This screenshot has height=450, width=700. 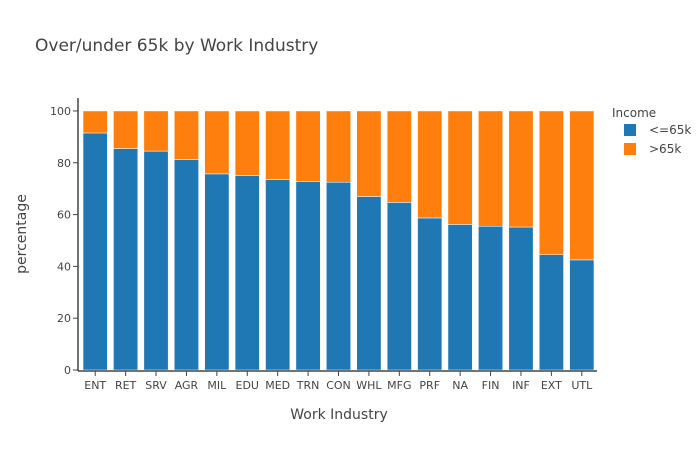 What do you see at coordinates (429, 385) in the screenshot?
I see `x-tick-label-PRF: PRF` at bounding box center [429, 385].